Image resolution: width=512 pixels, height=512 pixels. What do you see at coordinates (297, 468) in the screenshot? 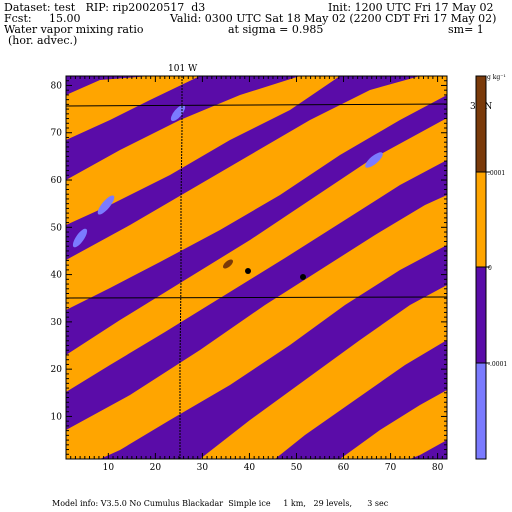
I see `x-tick-label: 50` at bounding box center [297, 468].